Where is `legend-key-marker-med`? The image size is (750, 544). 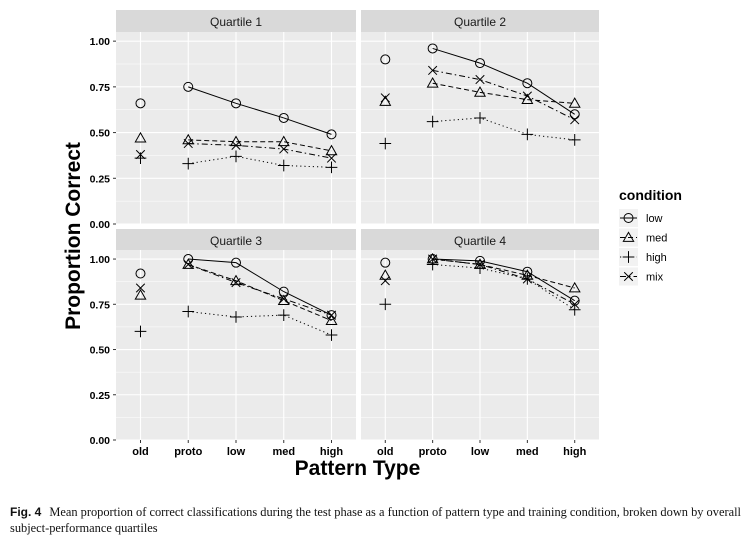 legend-key-marker-med is located at coordinates (628, 236).